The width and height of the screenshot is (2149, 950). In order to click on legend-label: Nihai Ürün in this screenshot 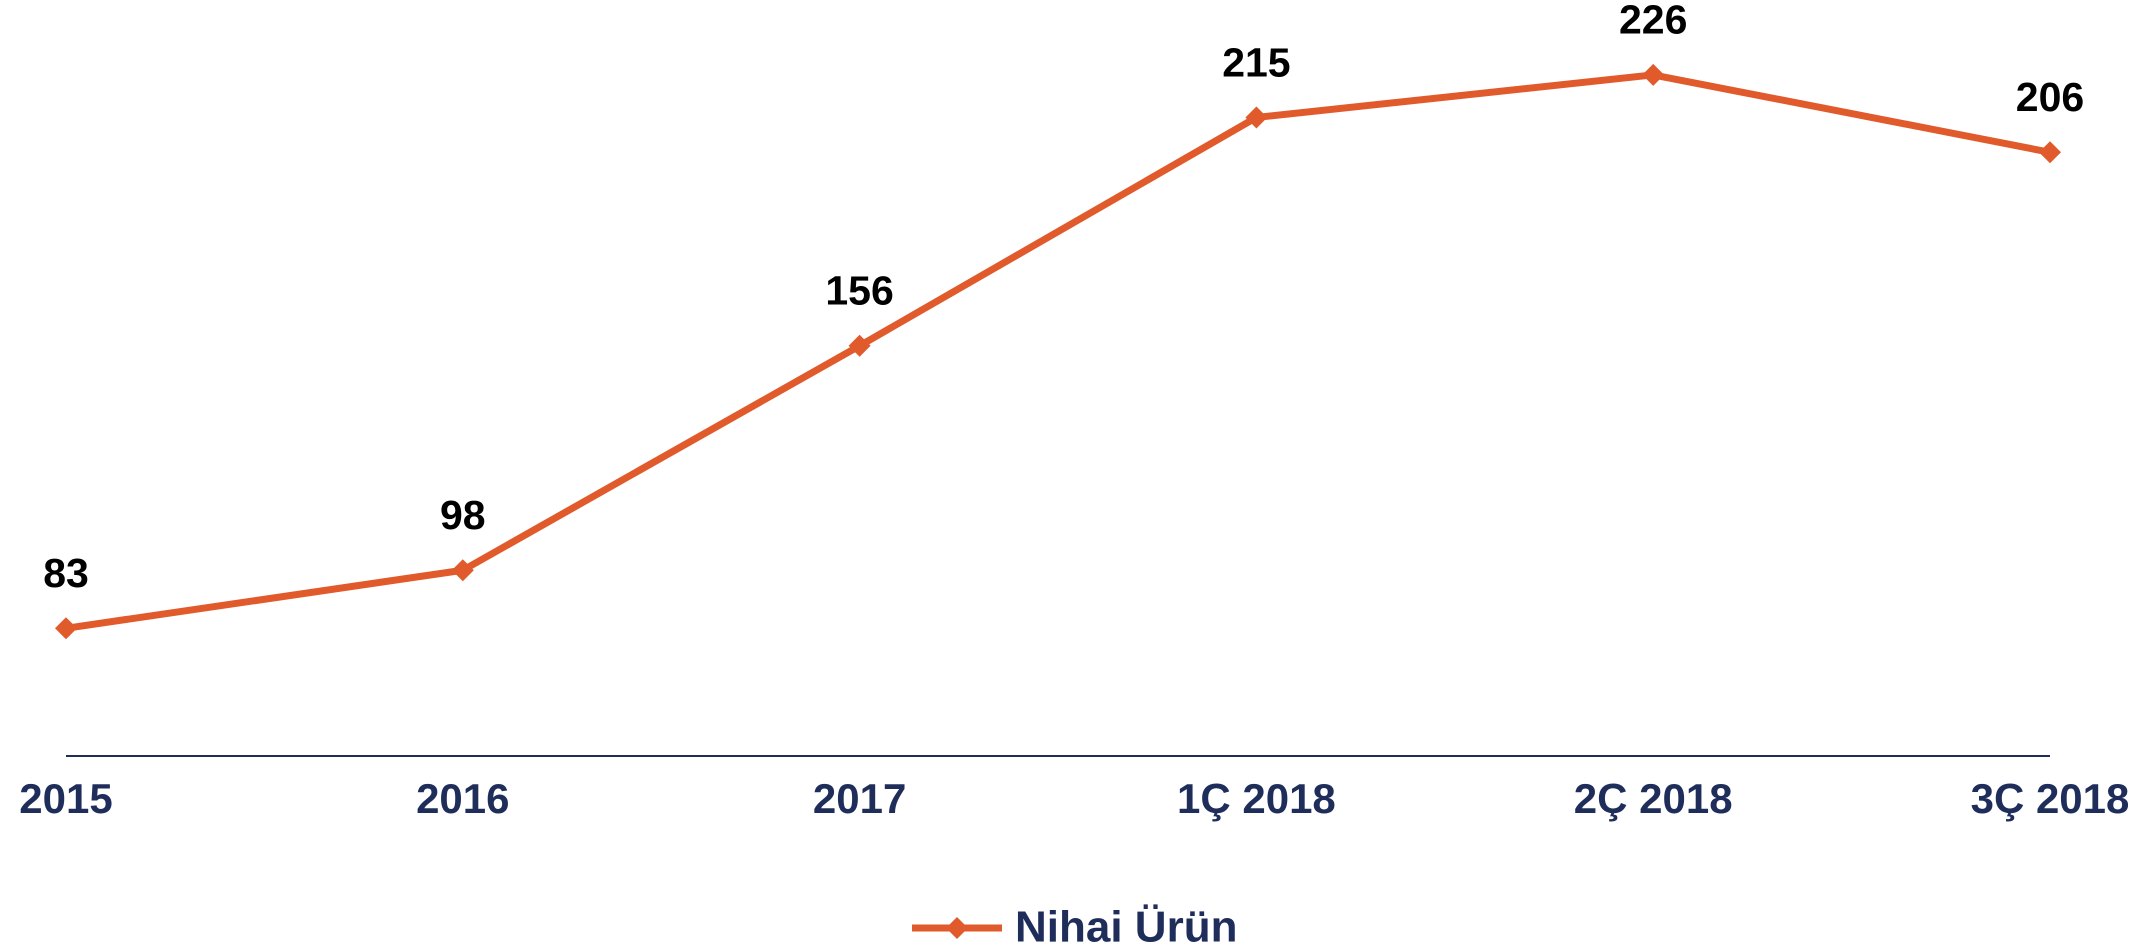, I will do `click(1126, 926)`.